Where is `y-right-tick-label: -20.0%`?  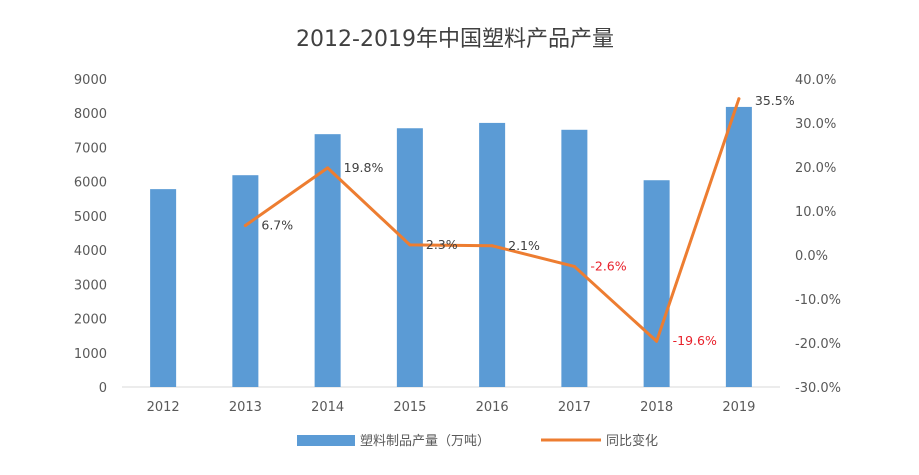
y-right-tick-label: -20.0% is located at coordinates (818, 344).